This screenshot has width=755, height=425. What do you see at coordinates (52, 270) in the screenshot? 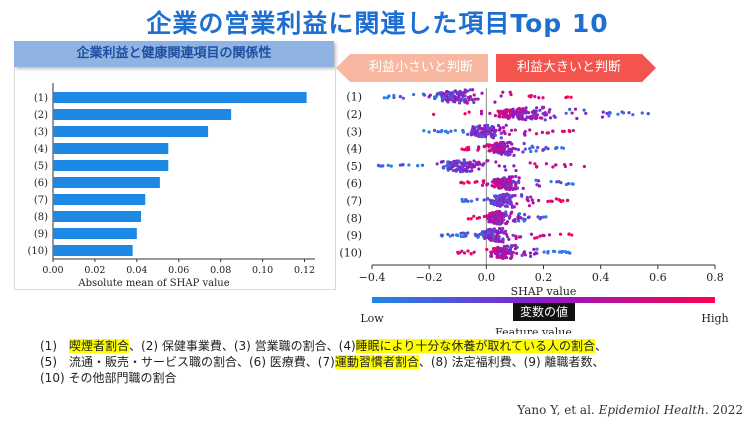
I see `x-tick-label: 0.00` at bounding box center [52, 270].